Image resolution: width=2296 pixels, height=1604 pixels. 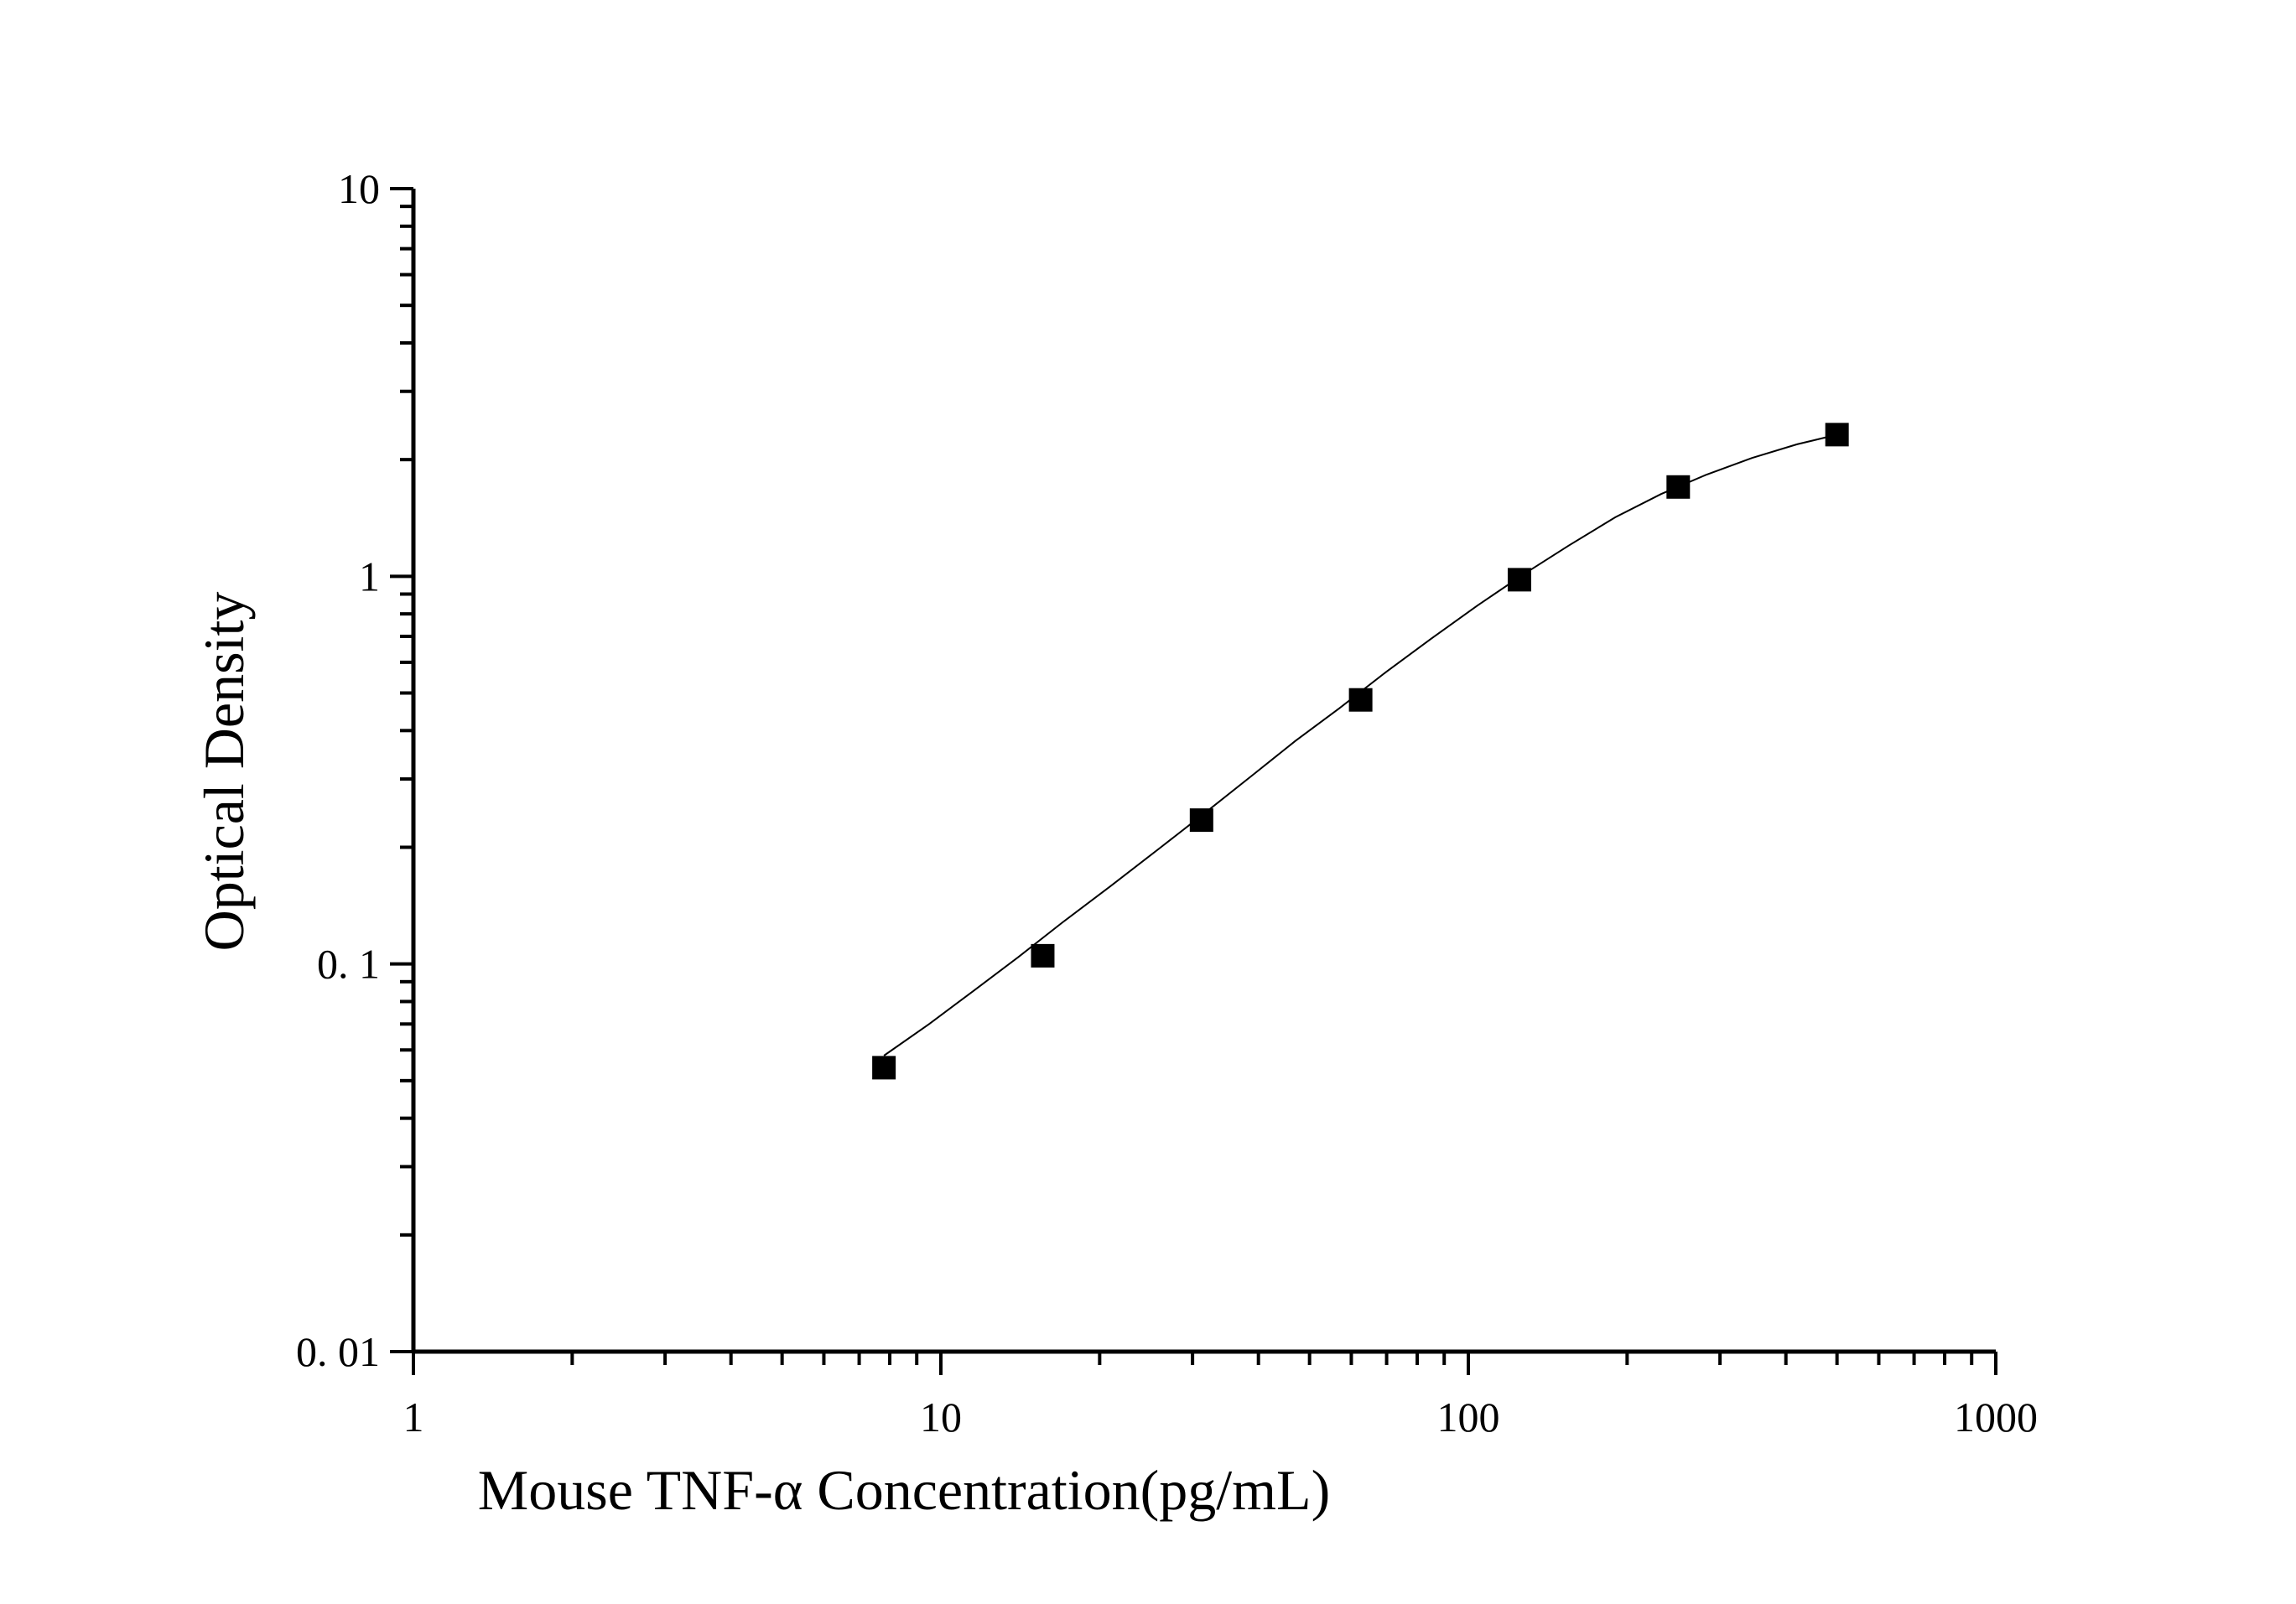 What do you see at coordinates (941, 1417) in the screenshot?
I see `x-tick-label: 10` at bounding box center [941, 1417].